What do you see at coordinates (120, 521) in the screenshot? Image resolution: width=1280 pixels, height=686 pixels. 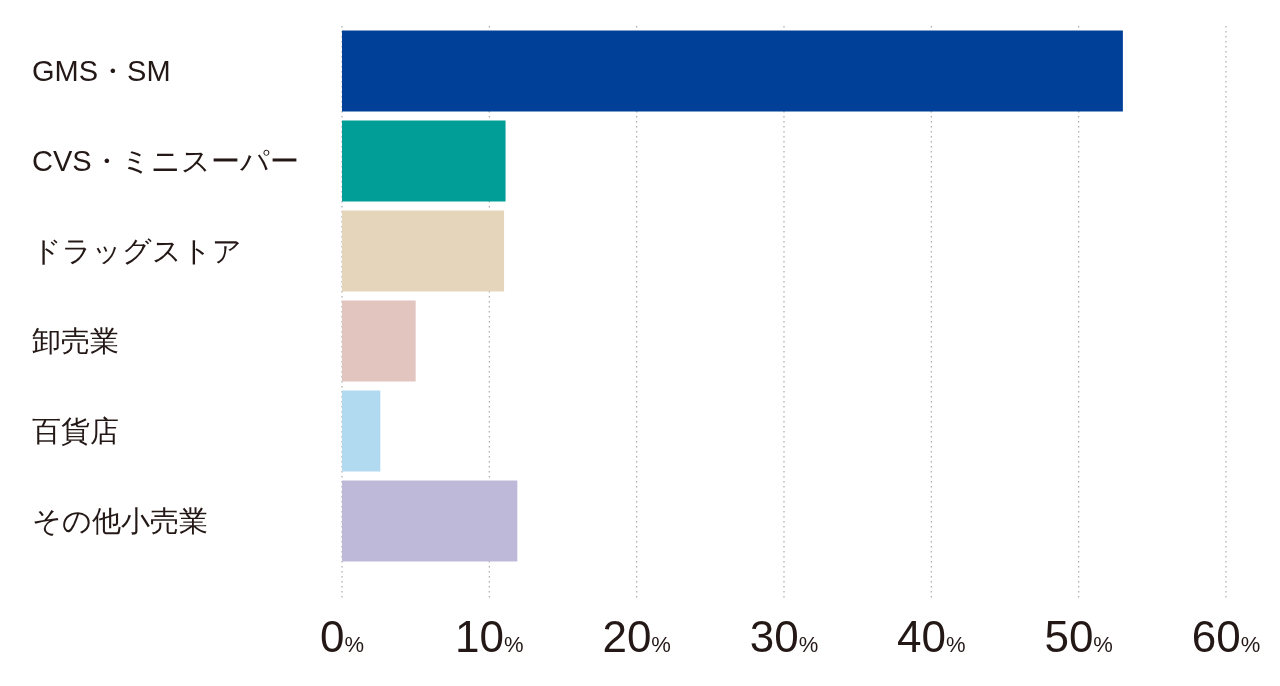 I see `y-tick-label: その他小売業` at bounding box center [120, 521].